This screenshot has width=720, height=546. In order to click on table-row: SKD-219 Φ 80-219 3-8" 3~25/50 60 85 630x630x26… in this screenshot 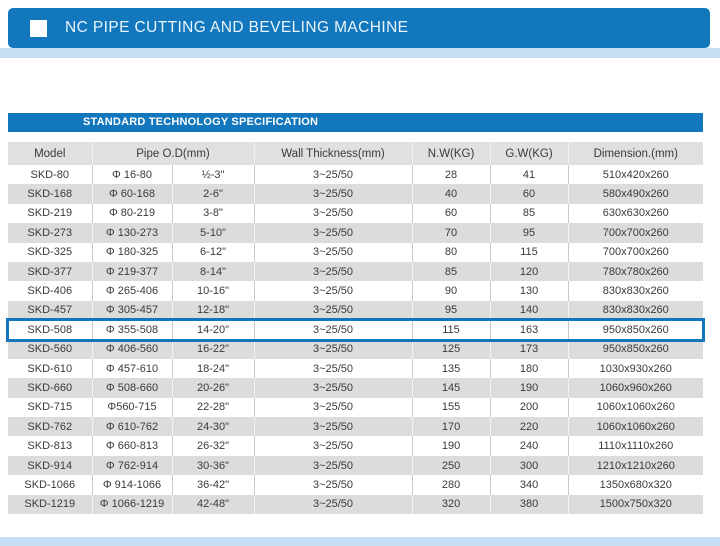, I will do `click(356, 213)`.